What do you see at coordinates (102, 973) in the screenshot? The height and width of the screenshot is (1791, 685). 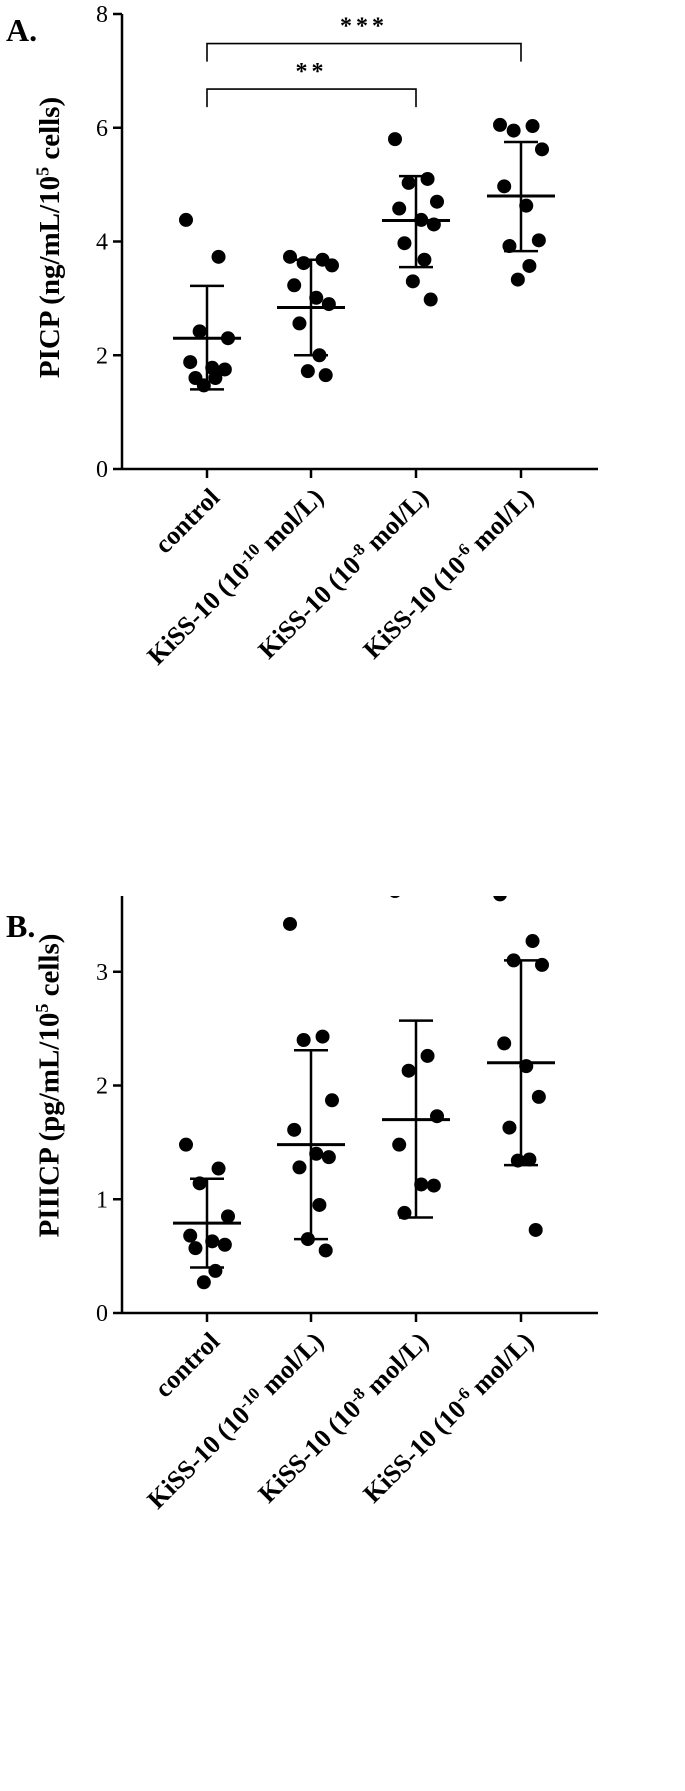 I see `y-tick-label: 3` at bounding box center [102, 973].